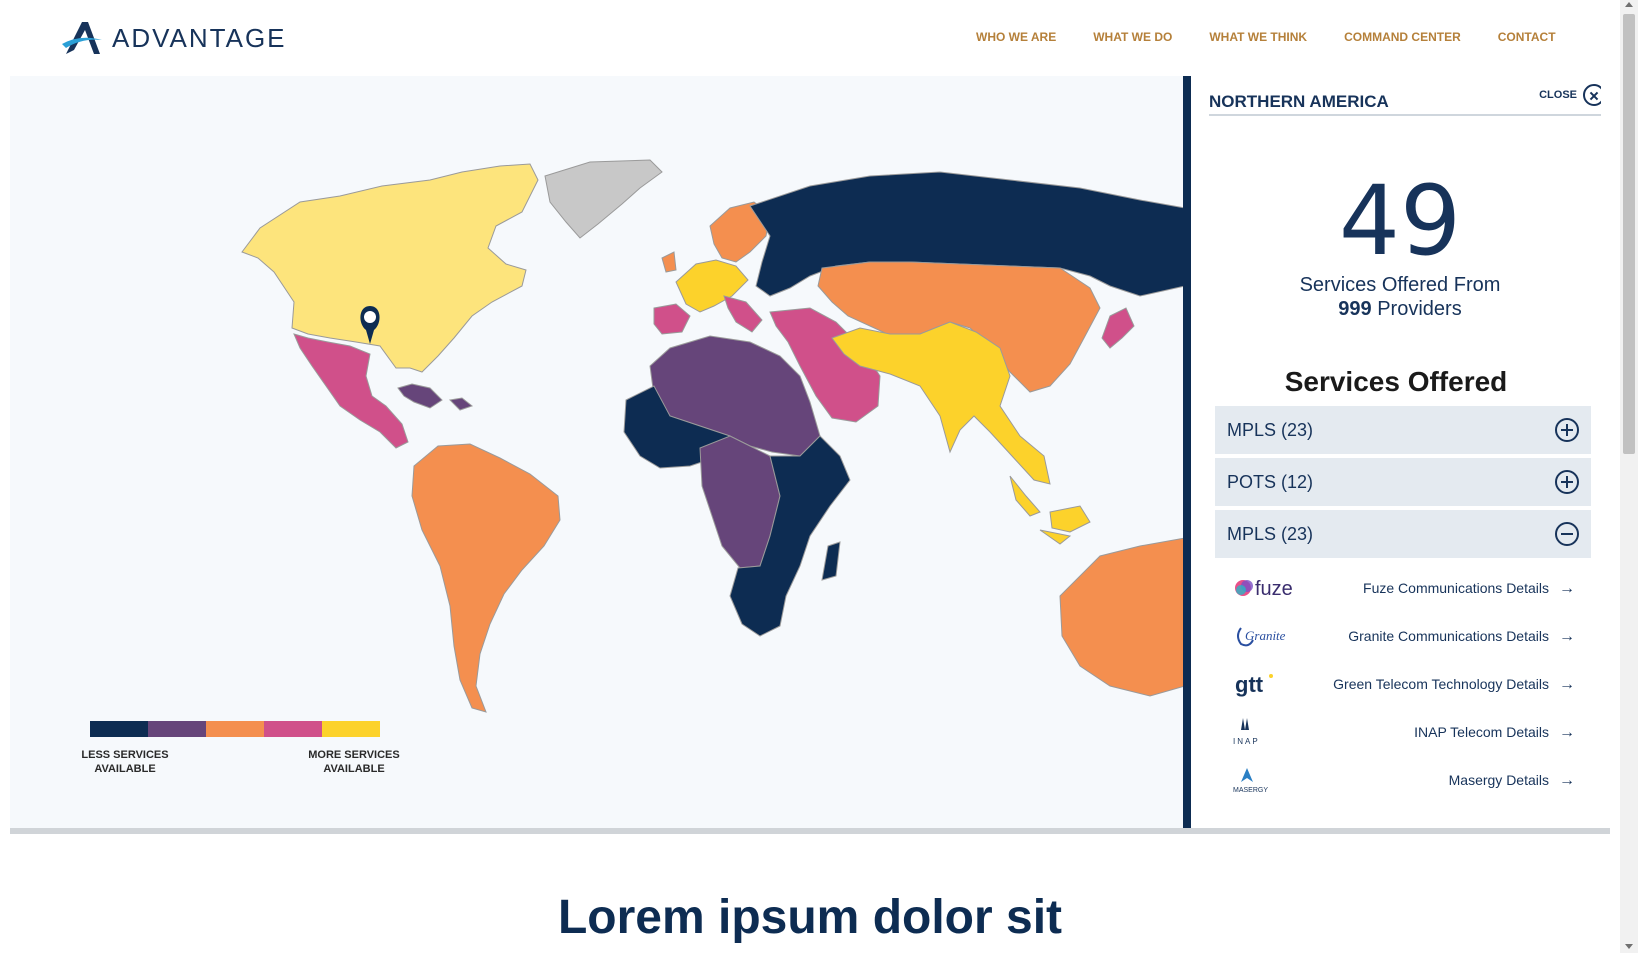  I want to click on provider-details-link: Masergy Details →, so click(1511, 780).